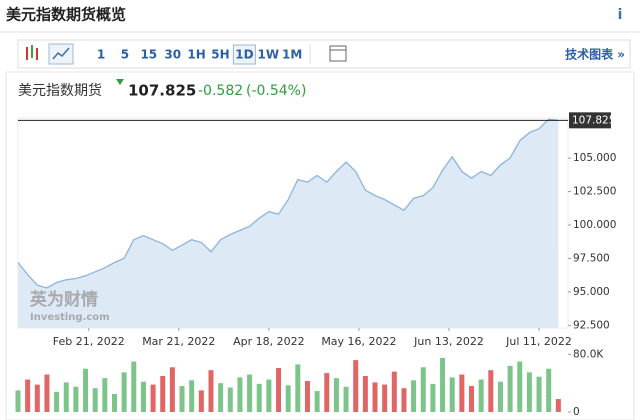 This screenshot has width=640, height=420. What do you see at coordinates (594, 225) in the screenshot?
I see `y-tick-label: 100.000` at bounding box center [594, 225].